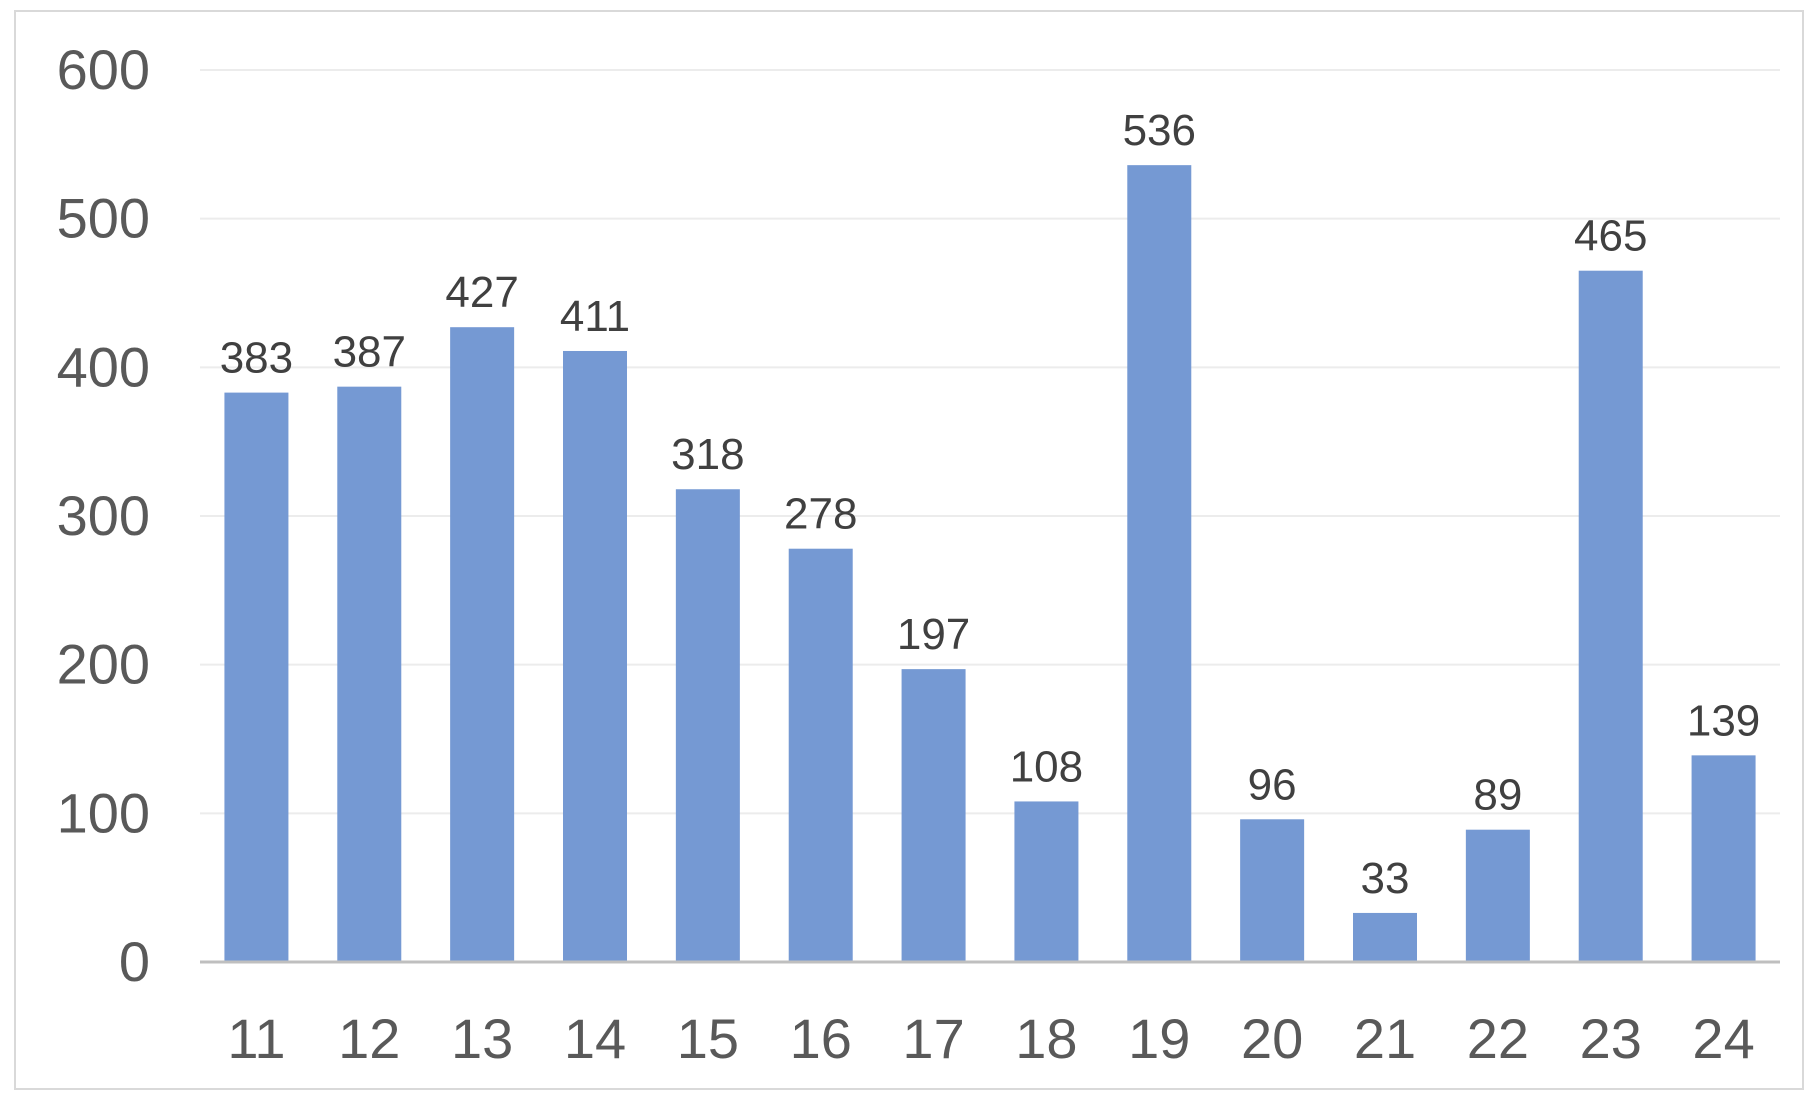 This screenshot has width=1810, height=1094. I want to click on y-tick-label-300: 300, so click(103, 515).